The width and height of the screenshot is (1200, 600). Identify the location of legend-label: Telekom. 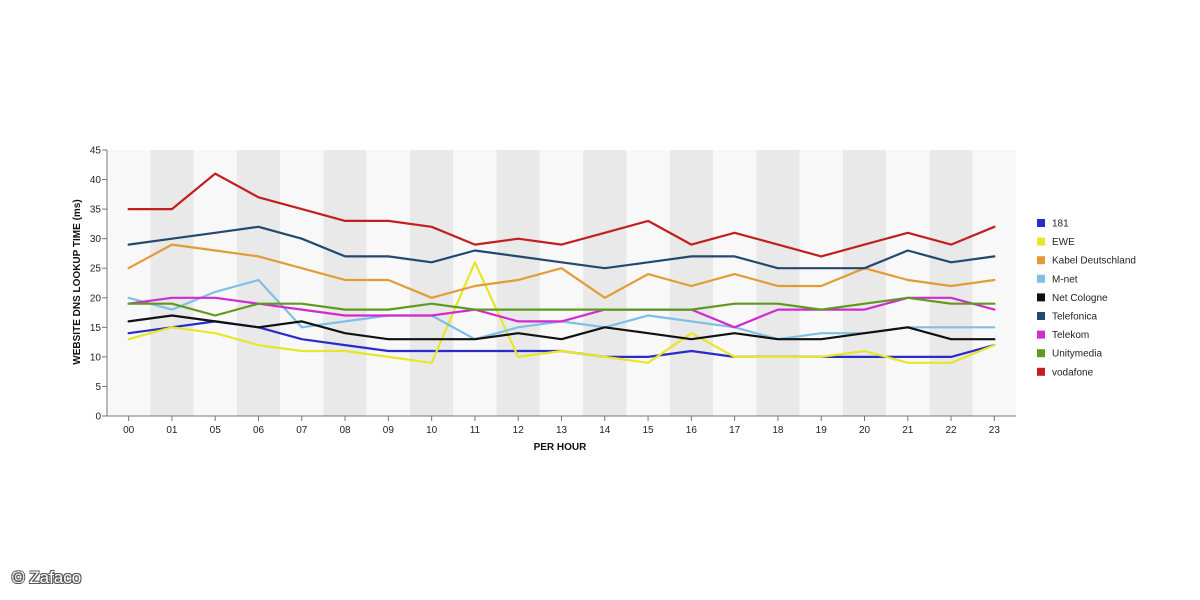
(1070, 335).